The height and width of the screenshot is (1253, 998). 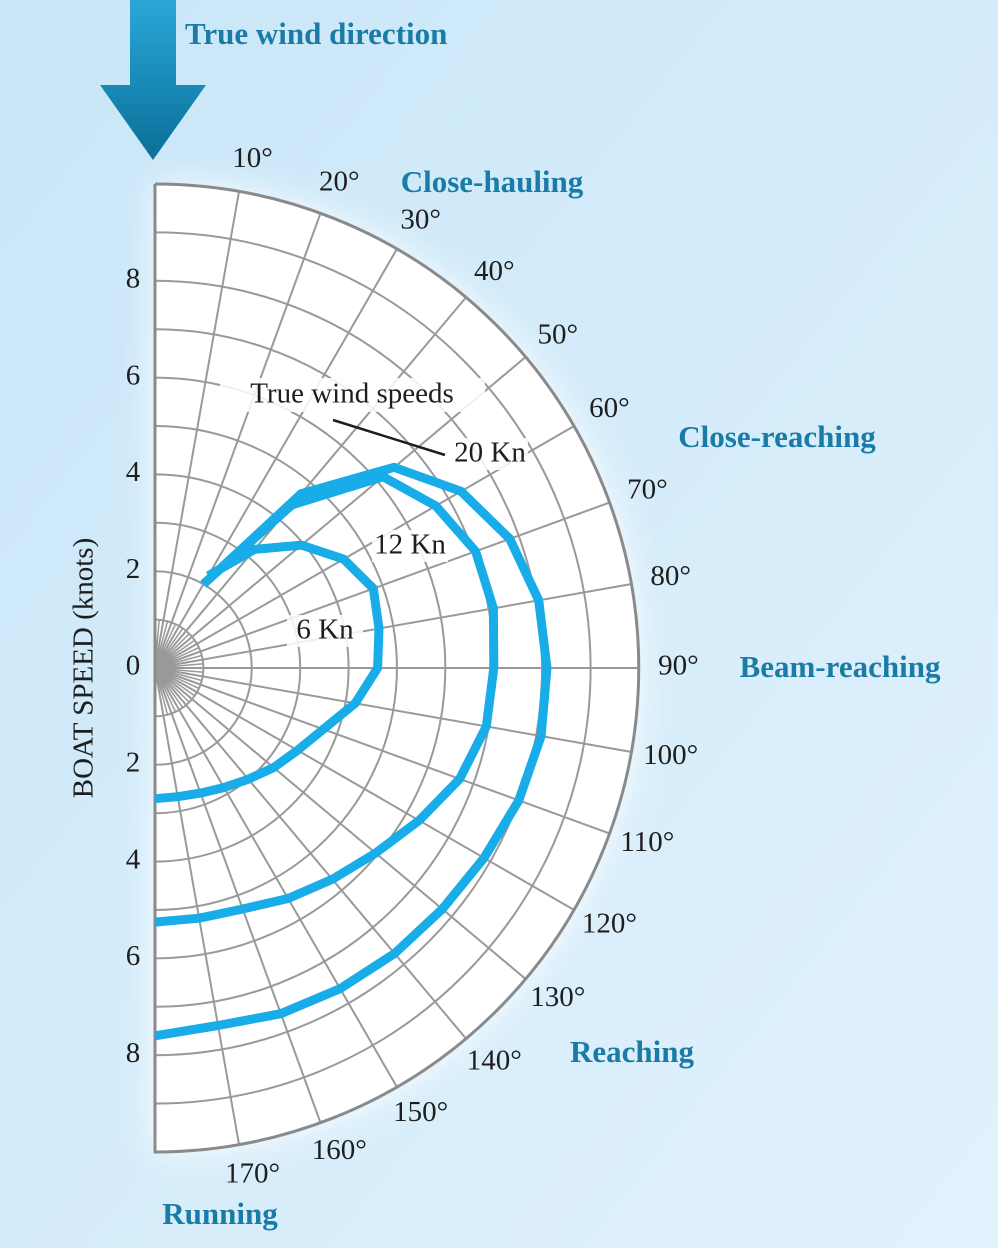 I want to click on theta-tick-label: 120°, so click(x=609, y=923).